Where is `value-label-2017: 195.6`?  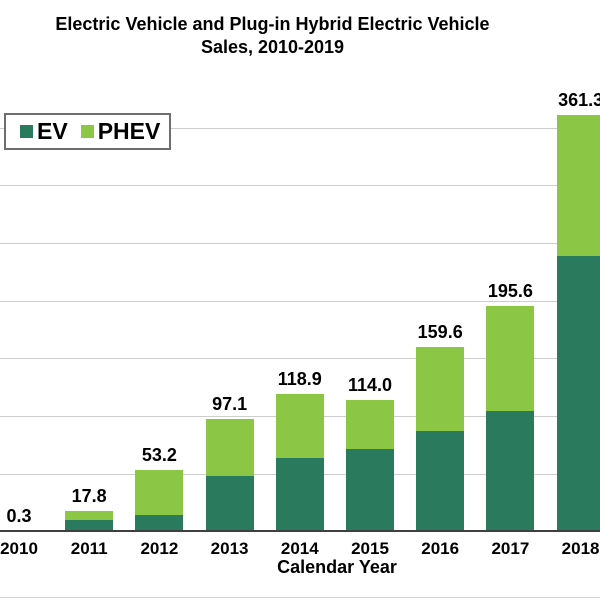
value-label-2017: 195.6 is located at coordinates (510, 290).